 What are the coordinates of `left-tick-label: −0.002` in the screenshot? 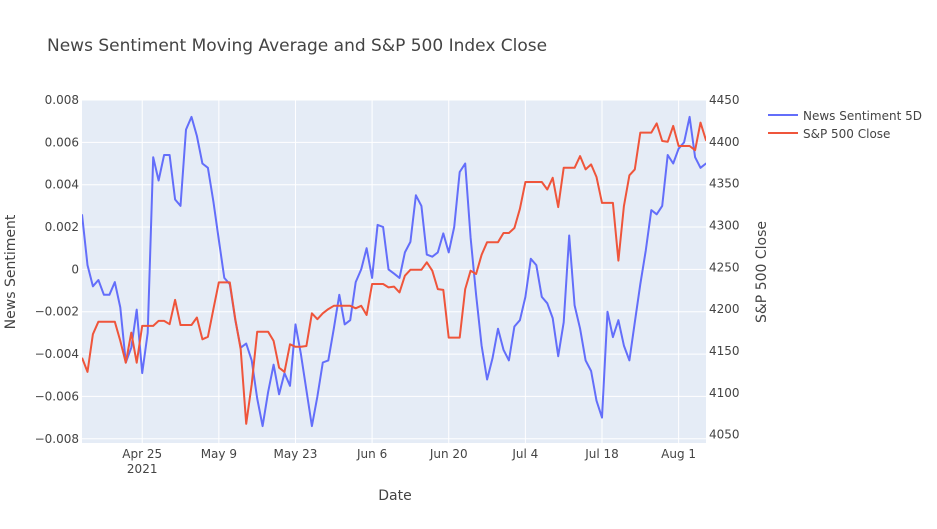 It's located at (57, 312).